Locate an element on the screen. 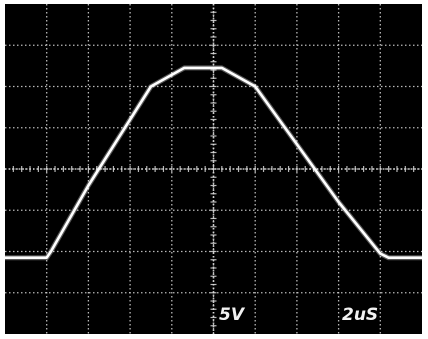 The image size is (428, 339). time-per-division-label: 2uS is located at coordinates (360, 315).